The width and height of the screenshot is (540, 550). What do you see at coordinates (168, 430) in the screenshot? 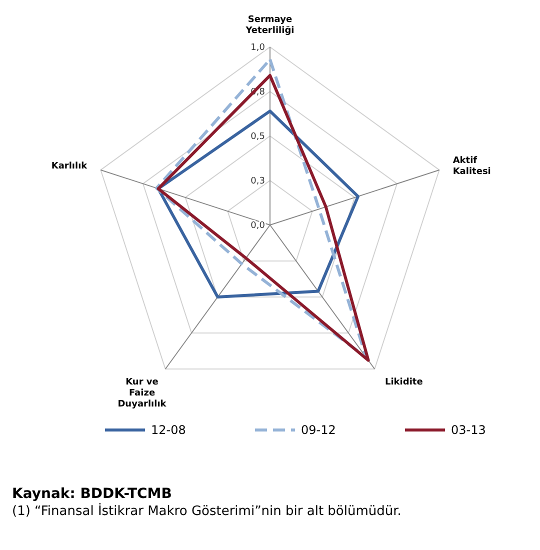
I see `legend-label: 12-08` at bounding box center [168, 430].